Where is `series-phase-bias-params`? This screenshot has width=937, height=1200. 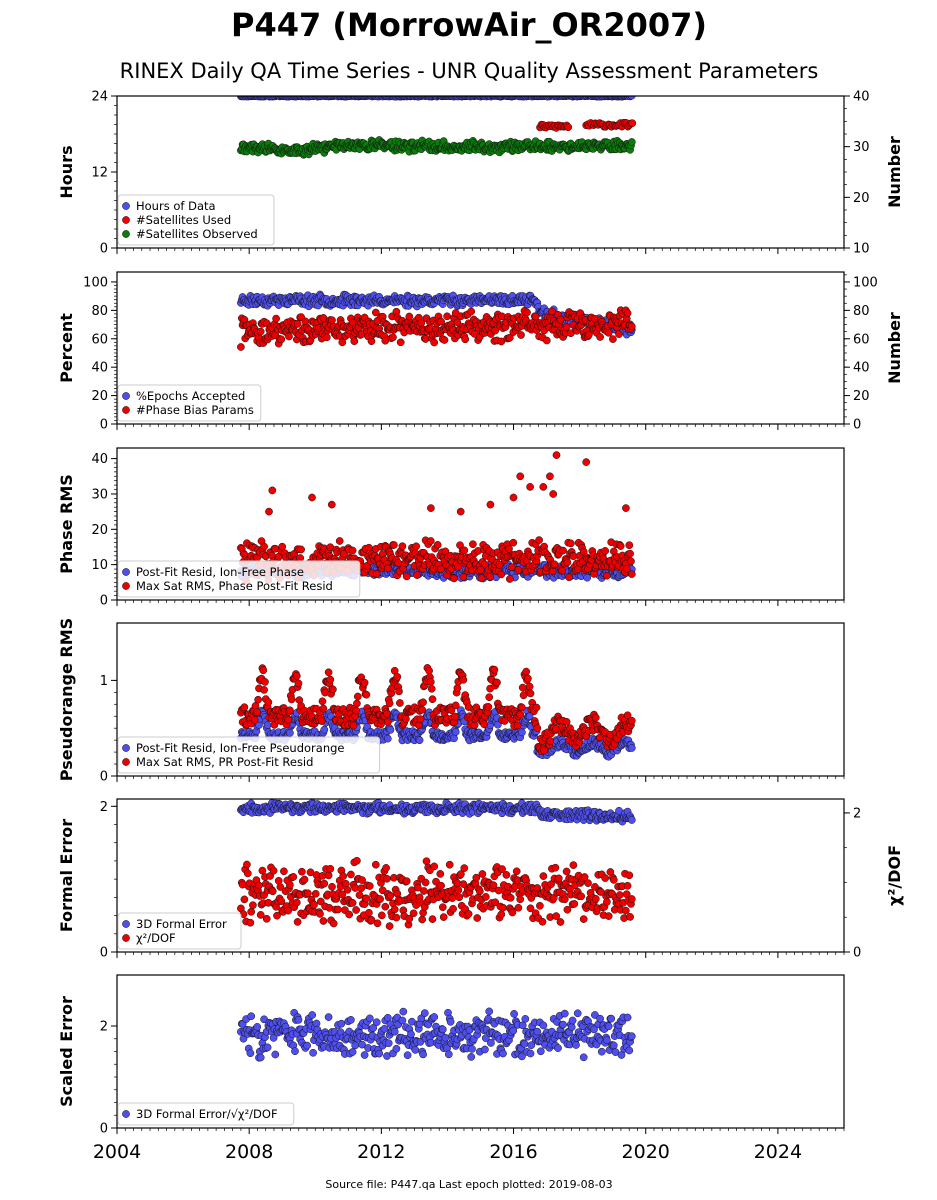 series-phase-bias-params is located at coordinates (436, 328).